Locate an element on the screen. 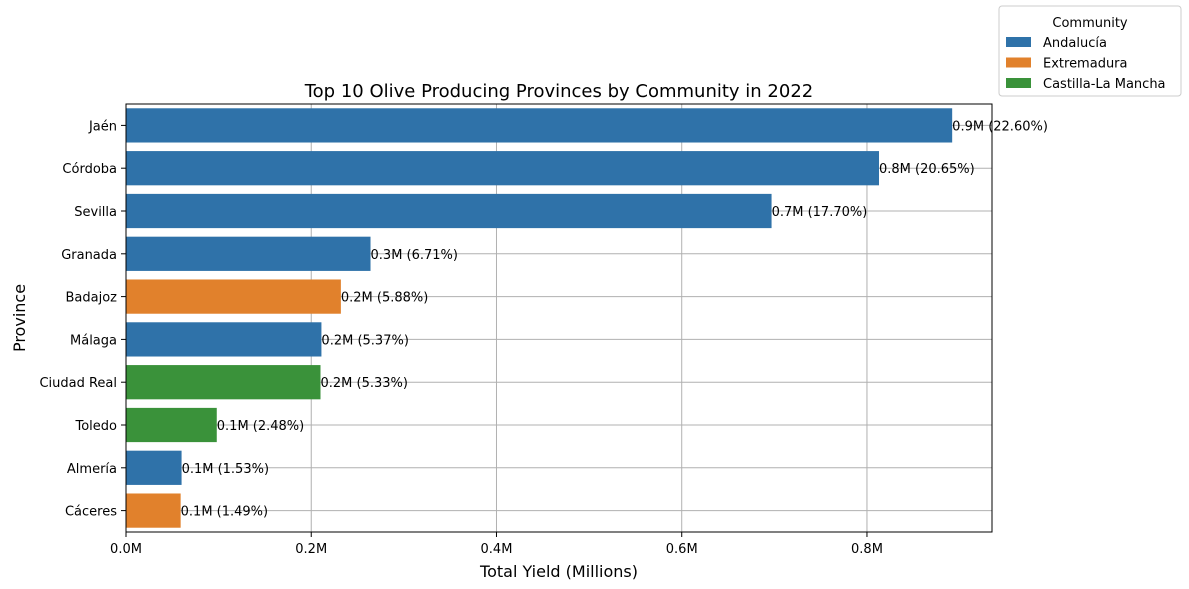 This screenshot has height=589, width=1189. y-tick-label: Sevilla is located at coordinates (95, 212).